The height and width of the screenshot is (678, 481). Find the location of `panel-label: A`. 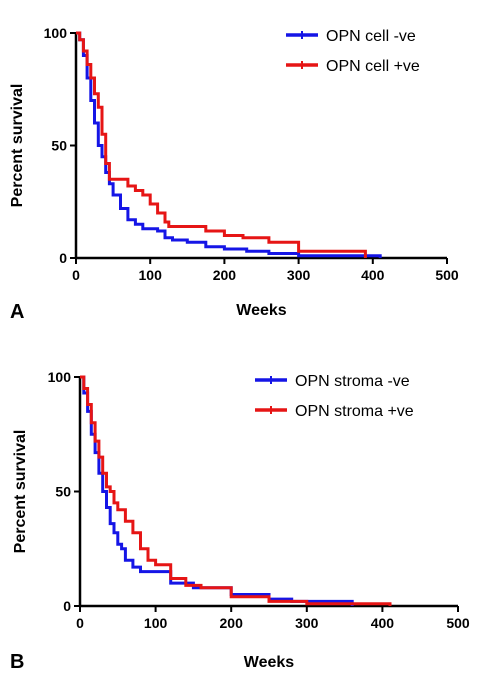

panel-label: A is located at coordinates (17, 312).